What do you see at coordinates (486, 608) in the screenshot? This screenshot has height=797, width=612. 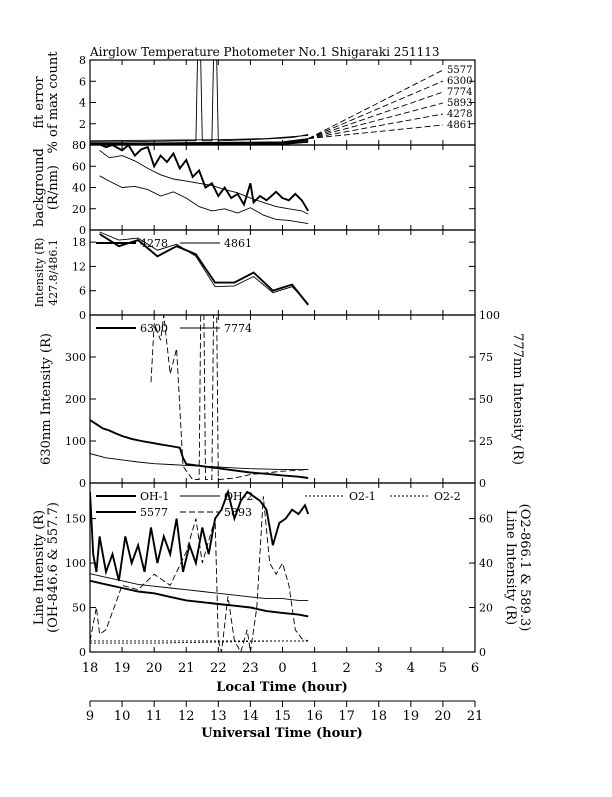 I see `y2-tick-label: 20` at bounding box center [486, 608].